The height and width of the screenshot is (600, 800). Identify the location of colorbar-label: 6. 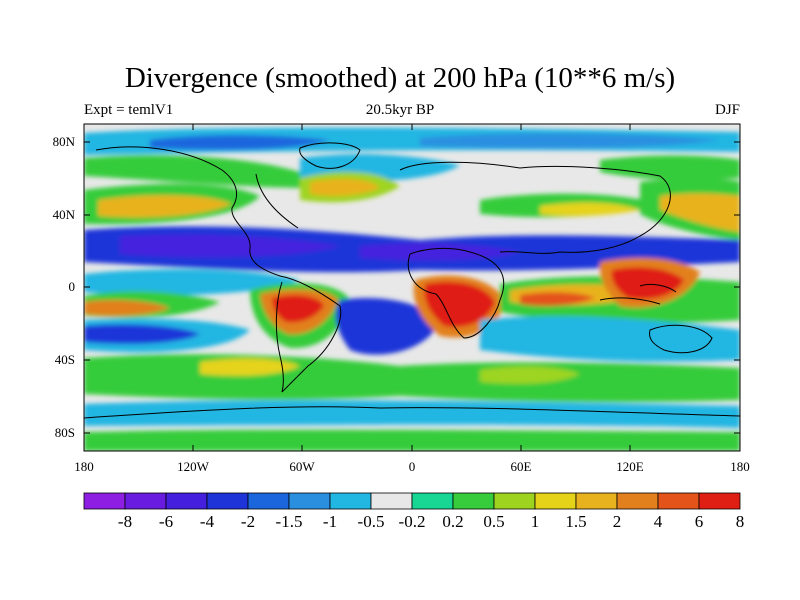
(699, 521).